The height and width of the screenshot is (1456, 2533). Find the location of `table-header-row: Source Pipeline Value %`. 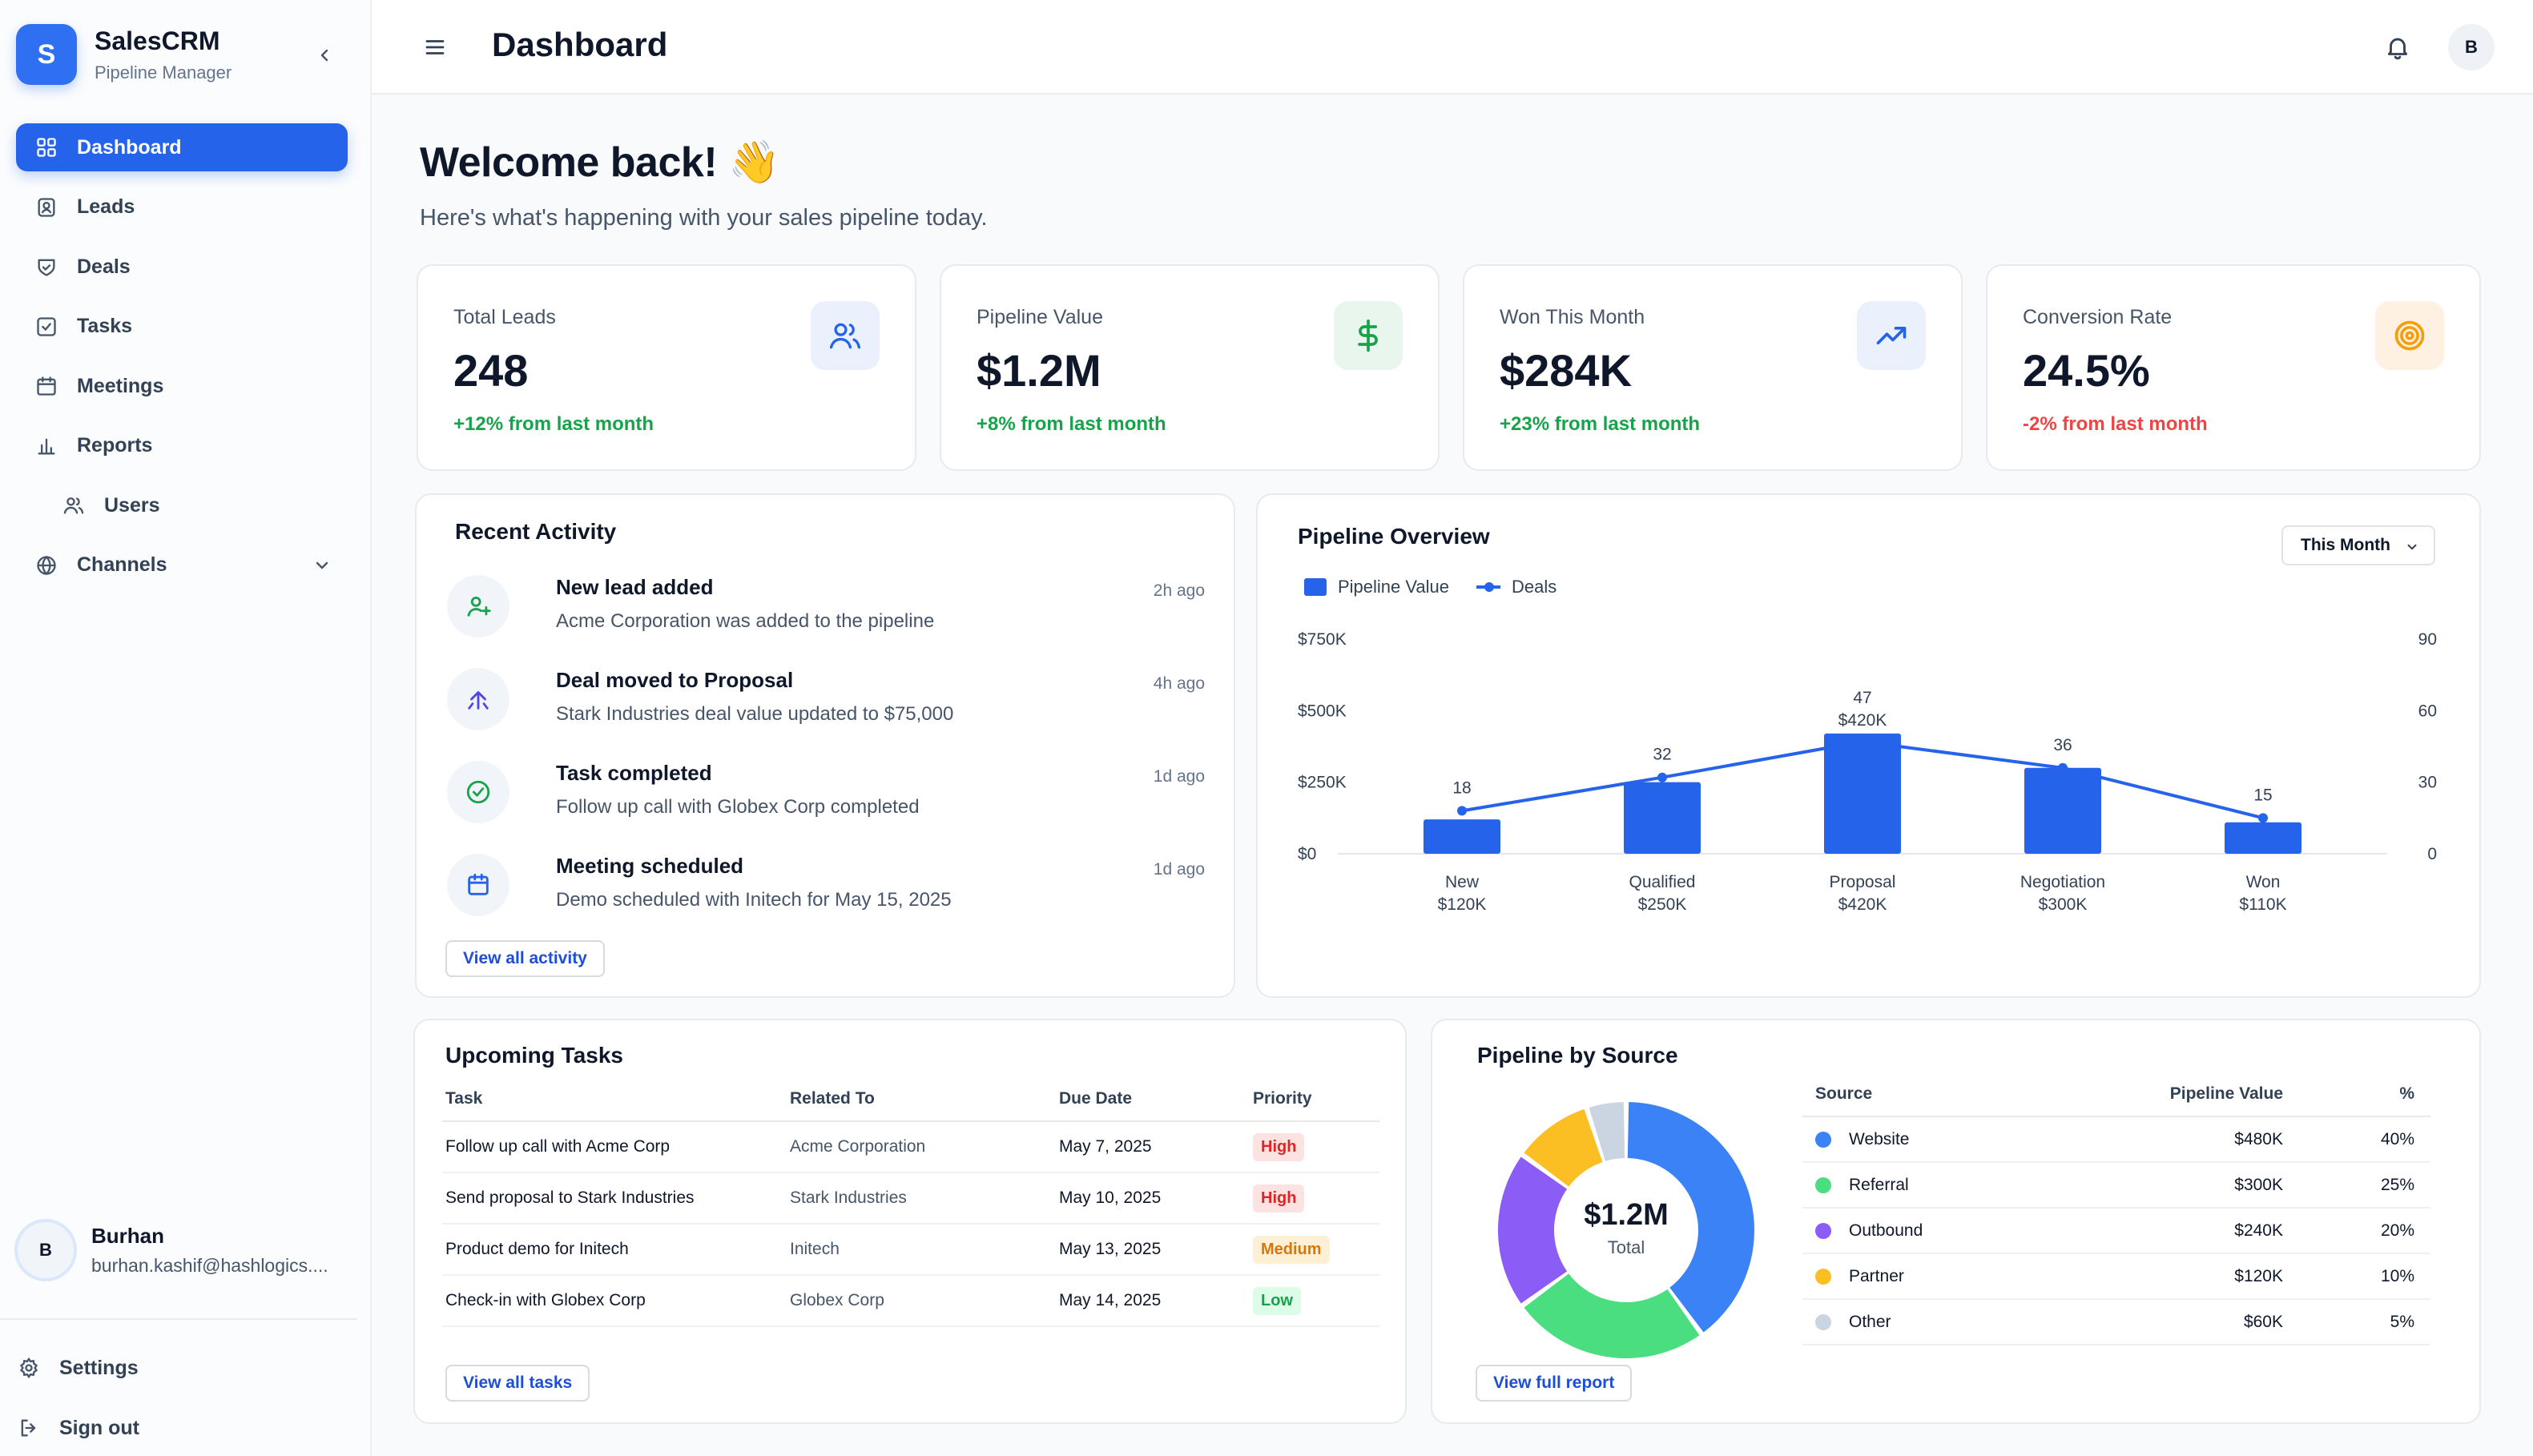

table-header-row: Source Pipeline Value % is located at coordinates (2116, 1094).